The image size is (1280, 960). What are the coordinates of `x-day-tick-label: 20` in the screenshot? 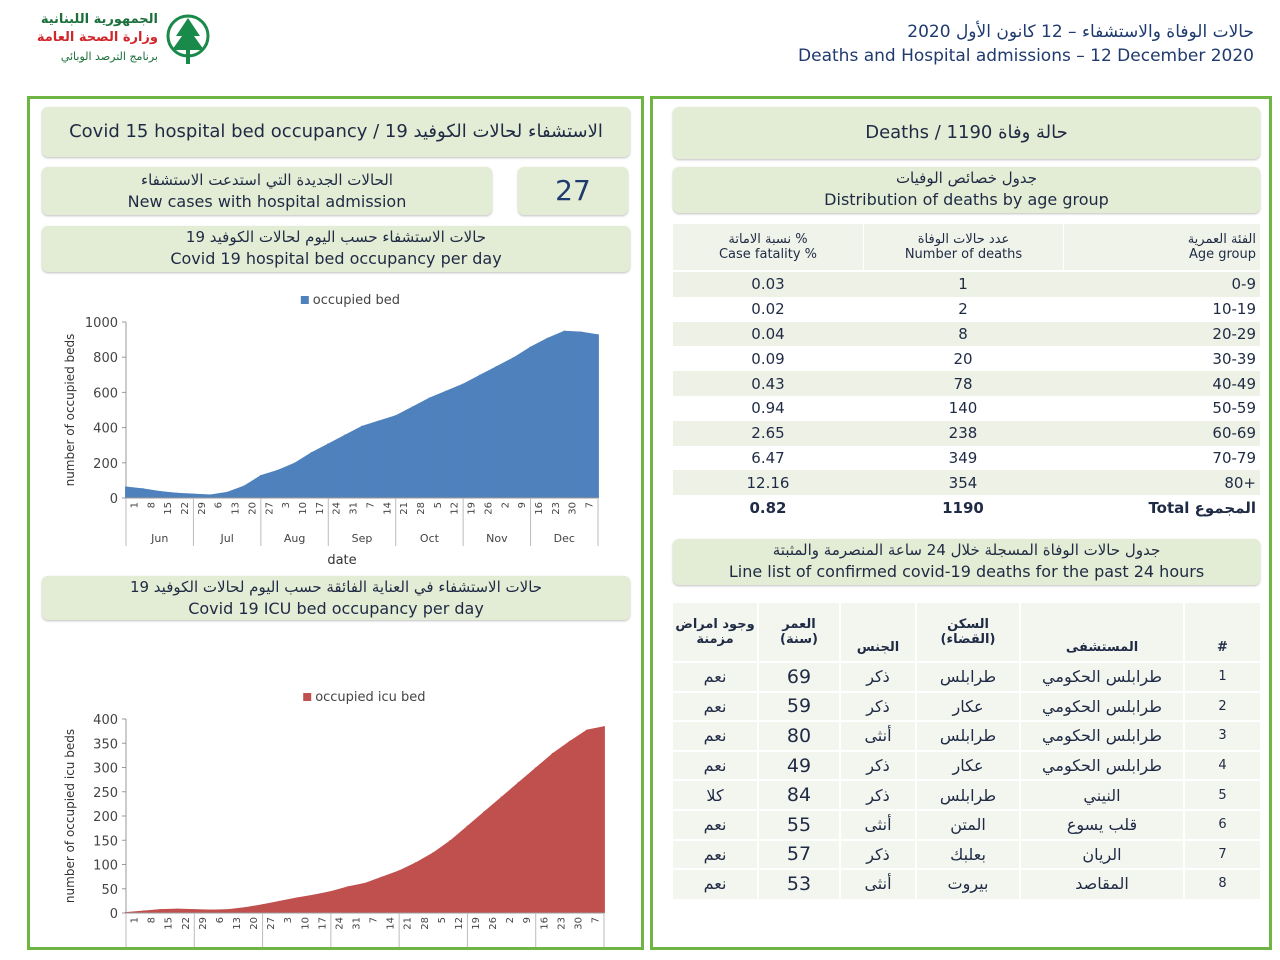 It's located at (252, 508).